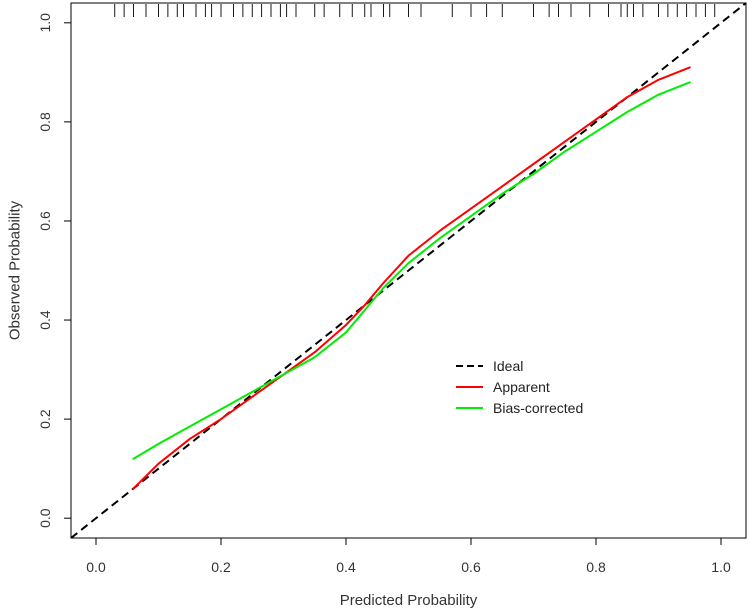 This screenshot has height=610, width=749. What do you see at coordinates (221, 567) in the screenshot?
I see `x-tick-label: 0.2` at bounding box center [221, 567].